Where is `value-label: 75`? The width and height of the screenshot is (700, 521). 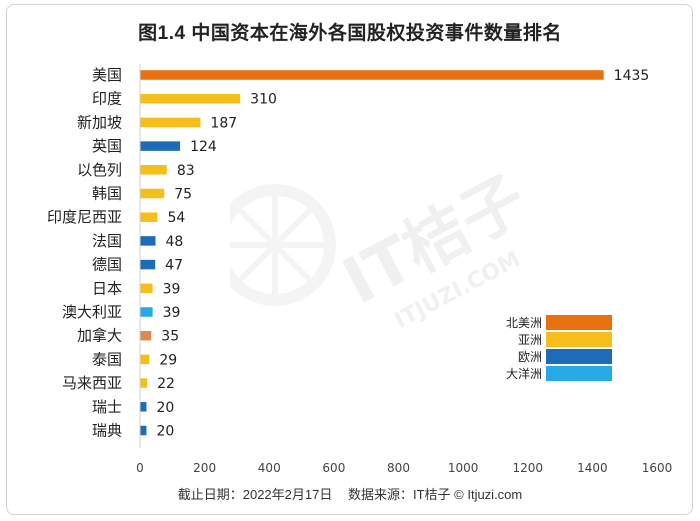 value-label: 75 is located at coordinates (183, 195).